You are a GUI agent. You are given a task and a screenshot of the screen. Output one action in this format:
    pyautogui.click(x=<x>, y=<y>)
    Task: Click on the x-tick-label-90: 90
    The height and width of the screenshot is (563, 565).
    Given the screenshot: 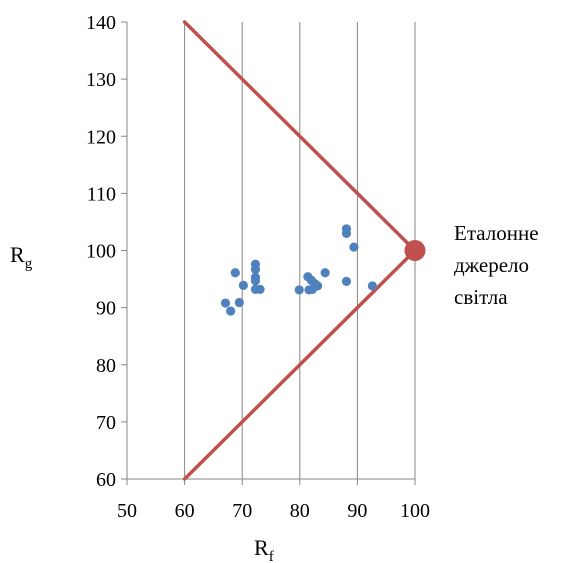 What is the action you would take?
    pyautogui.click(x=357, y=511)
    